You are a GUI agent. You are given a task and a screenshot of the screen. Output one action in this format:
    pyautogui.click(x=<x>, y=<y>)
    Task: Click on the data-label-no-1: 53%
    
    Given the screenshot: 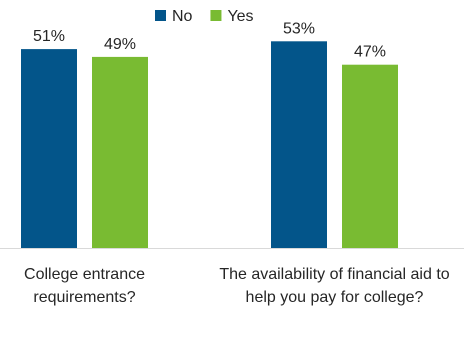 What is the action you would take?
    pyautogui.click(x=299, y=28)
    